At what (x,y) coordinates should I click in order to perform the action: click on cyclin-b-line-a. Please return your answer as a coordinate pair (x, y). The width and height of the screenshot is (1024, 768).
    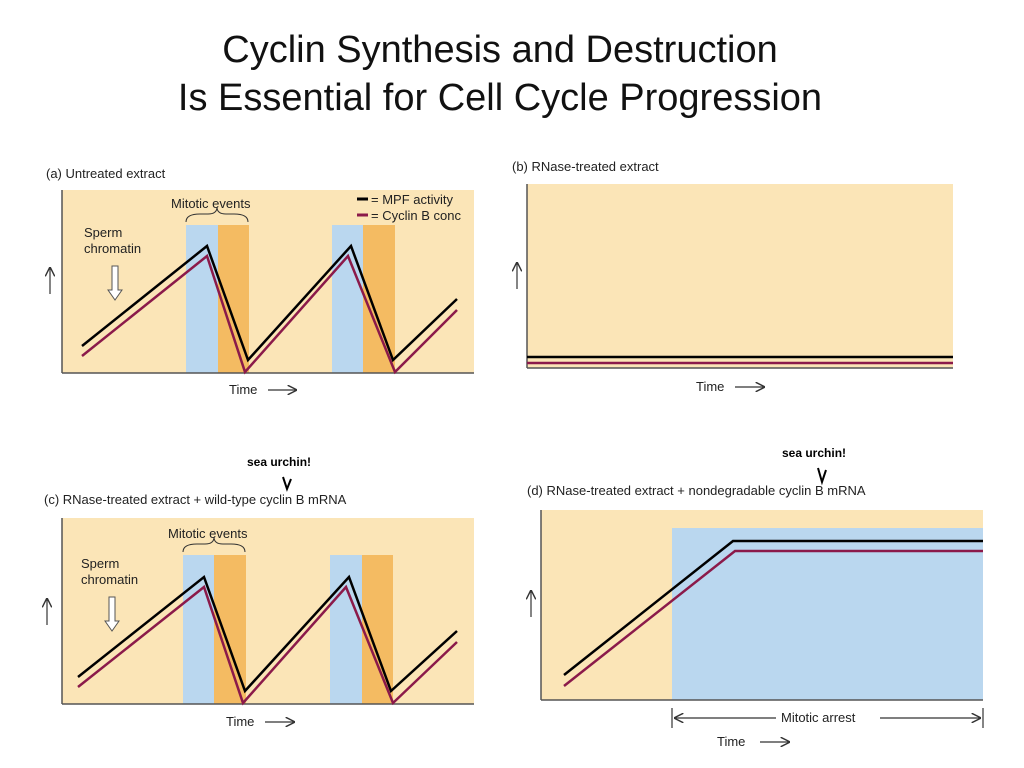
    Looking at the image, I should click on (269, 314).